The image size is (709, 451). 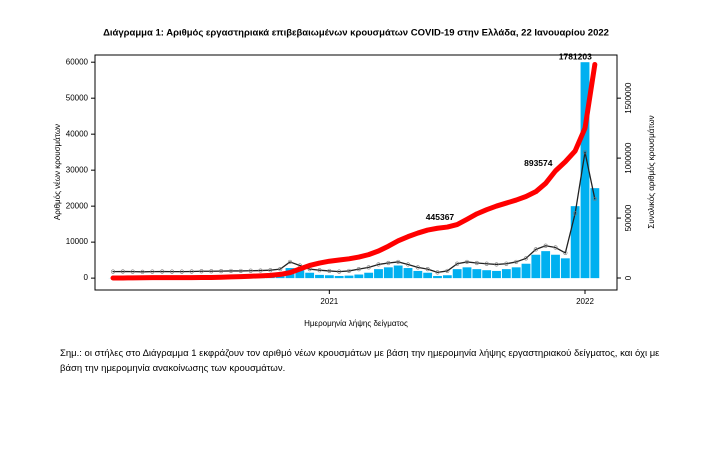 I want to click on data-label: 893574, so click(x=538, y=163).